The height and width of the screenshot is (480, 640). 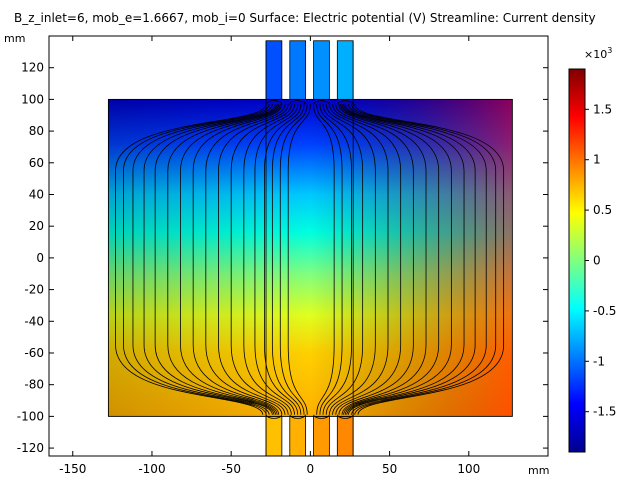 What do you see at coordinates (604, 311) in the screenshot?
I see `colorbar-tick-label: -0.5` at bounding box center [604, 311].